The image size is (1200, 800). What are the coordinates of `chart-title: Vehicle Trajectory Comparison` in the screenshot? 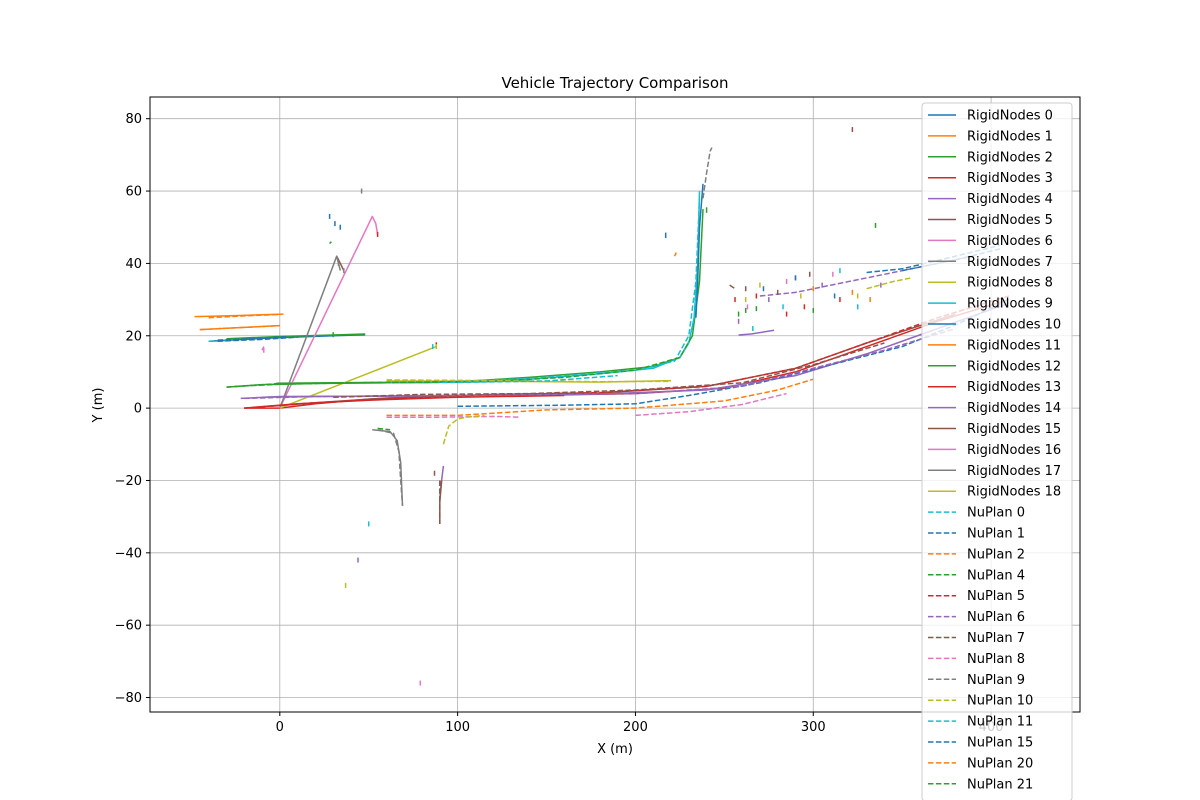 It's located at (614, 83).